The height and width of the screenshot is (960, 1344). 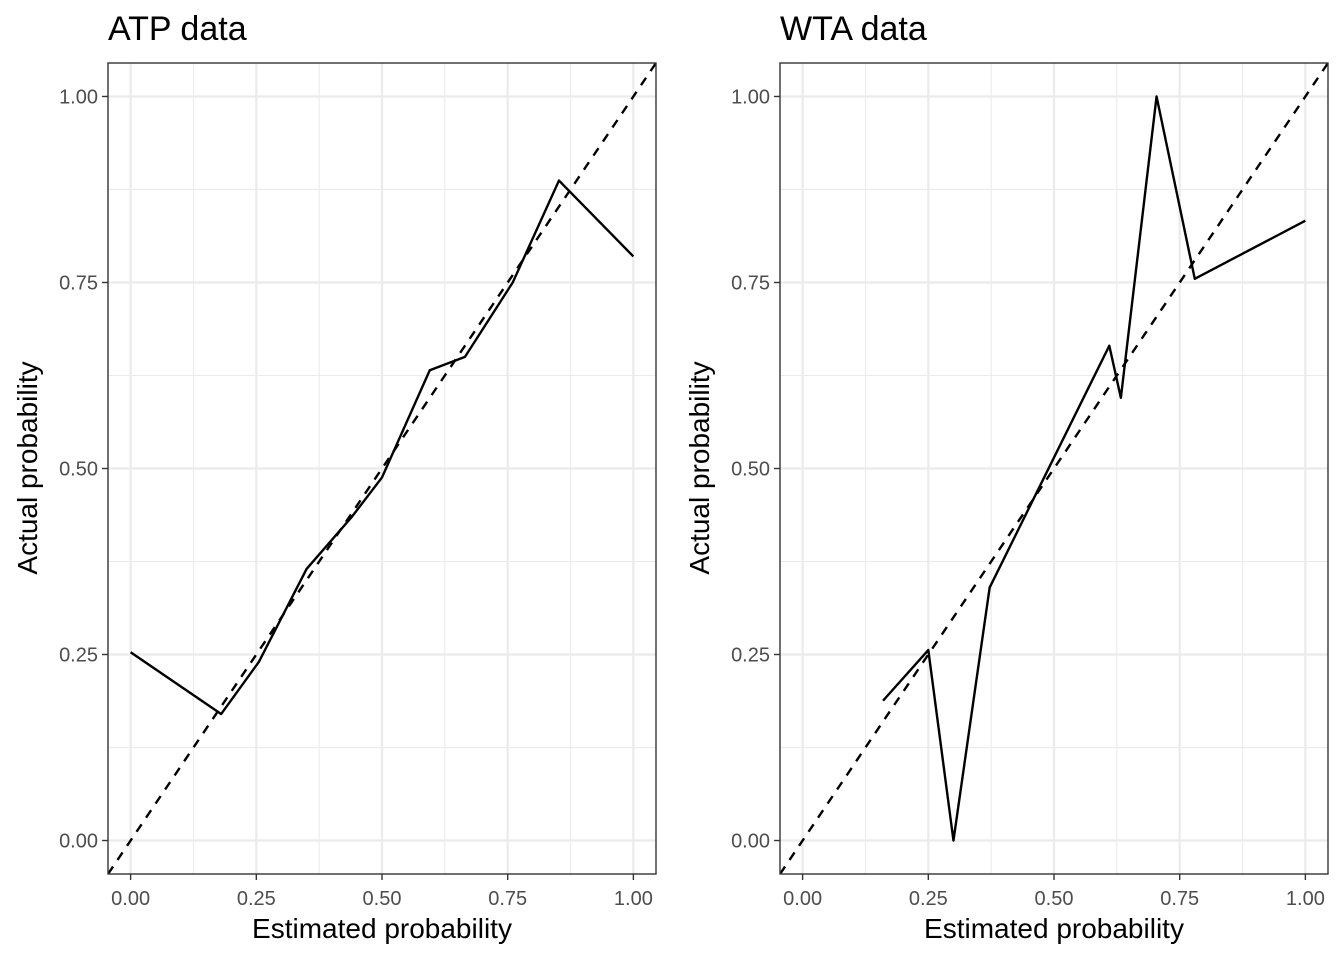 What do you see at coordinates (78, 283) in the screenshot?
I see `atp-y-tick-label: 0.75` at bounding box center [78, 283].